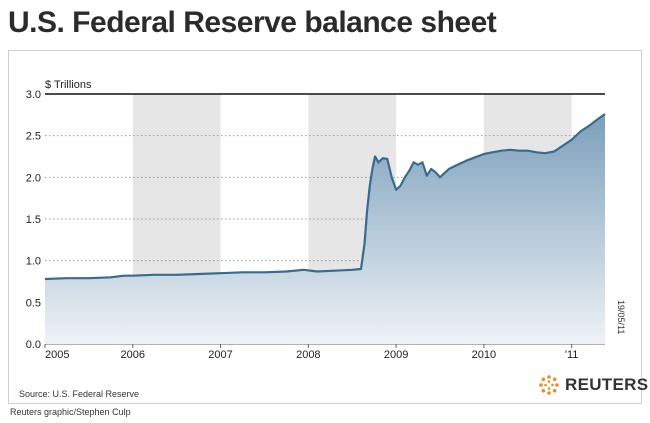 This screenshot has height=423, width=650. I want to click on x-axis-ticks: 2005 2006 2007 2008 2009 2010 '11, so click(311, 352).